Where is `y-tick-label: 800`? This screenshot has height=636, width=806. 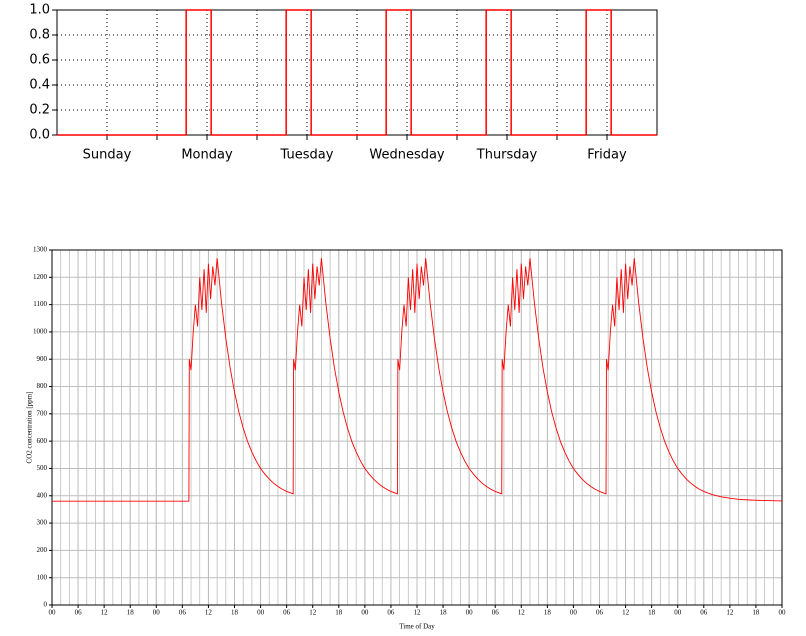
y-tick-label: 800 is located at coordinates (42, 386).